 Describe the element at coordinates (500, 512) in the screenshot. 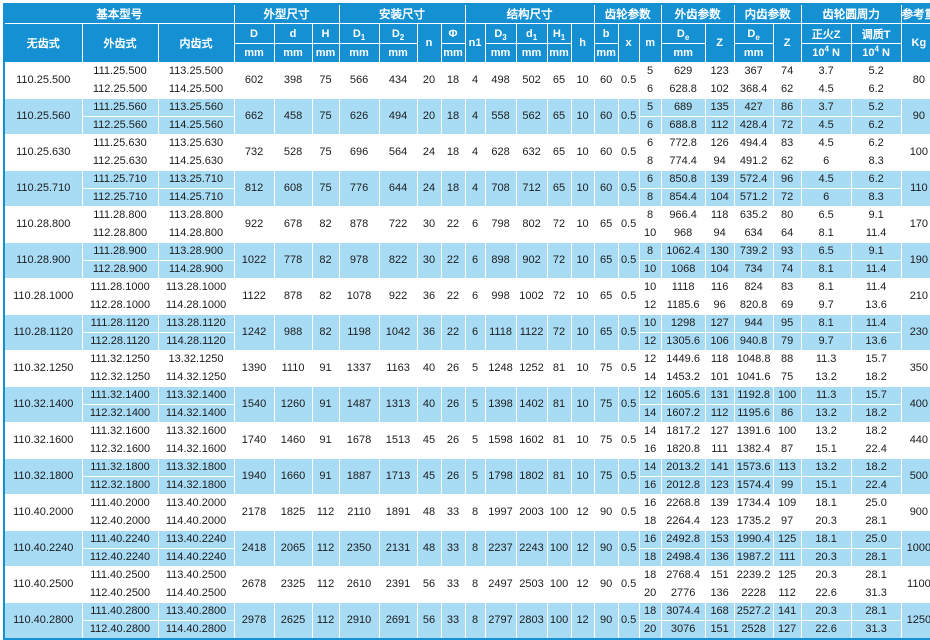

I see `cell-D3: 1997` at that location.